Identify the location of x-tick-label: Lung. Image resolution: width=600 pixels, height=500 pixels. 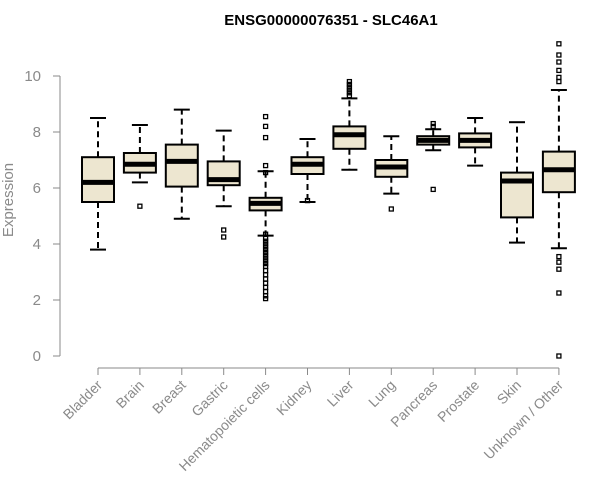
(381, 393).